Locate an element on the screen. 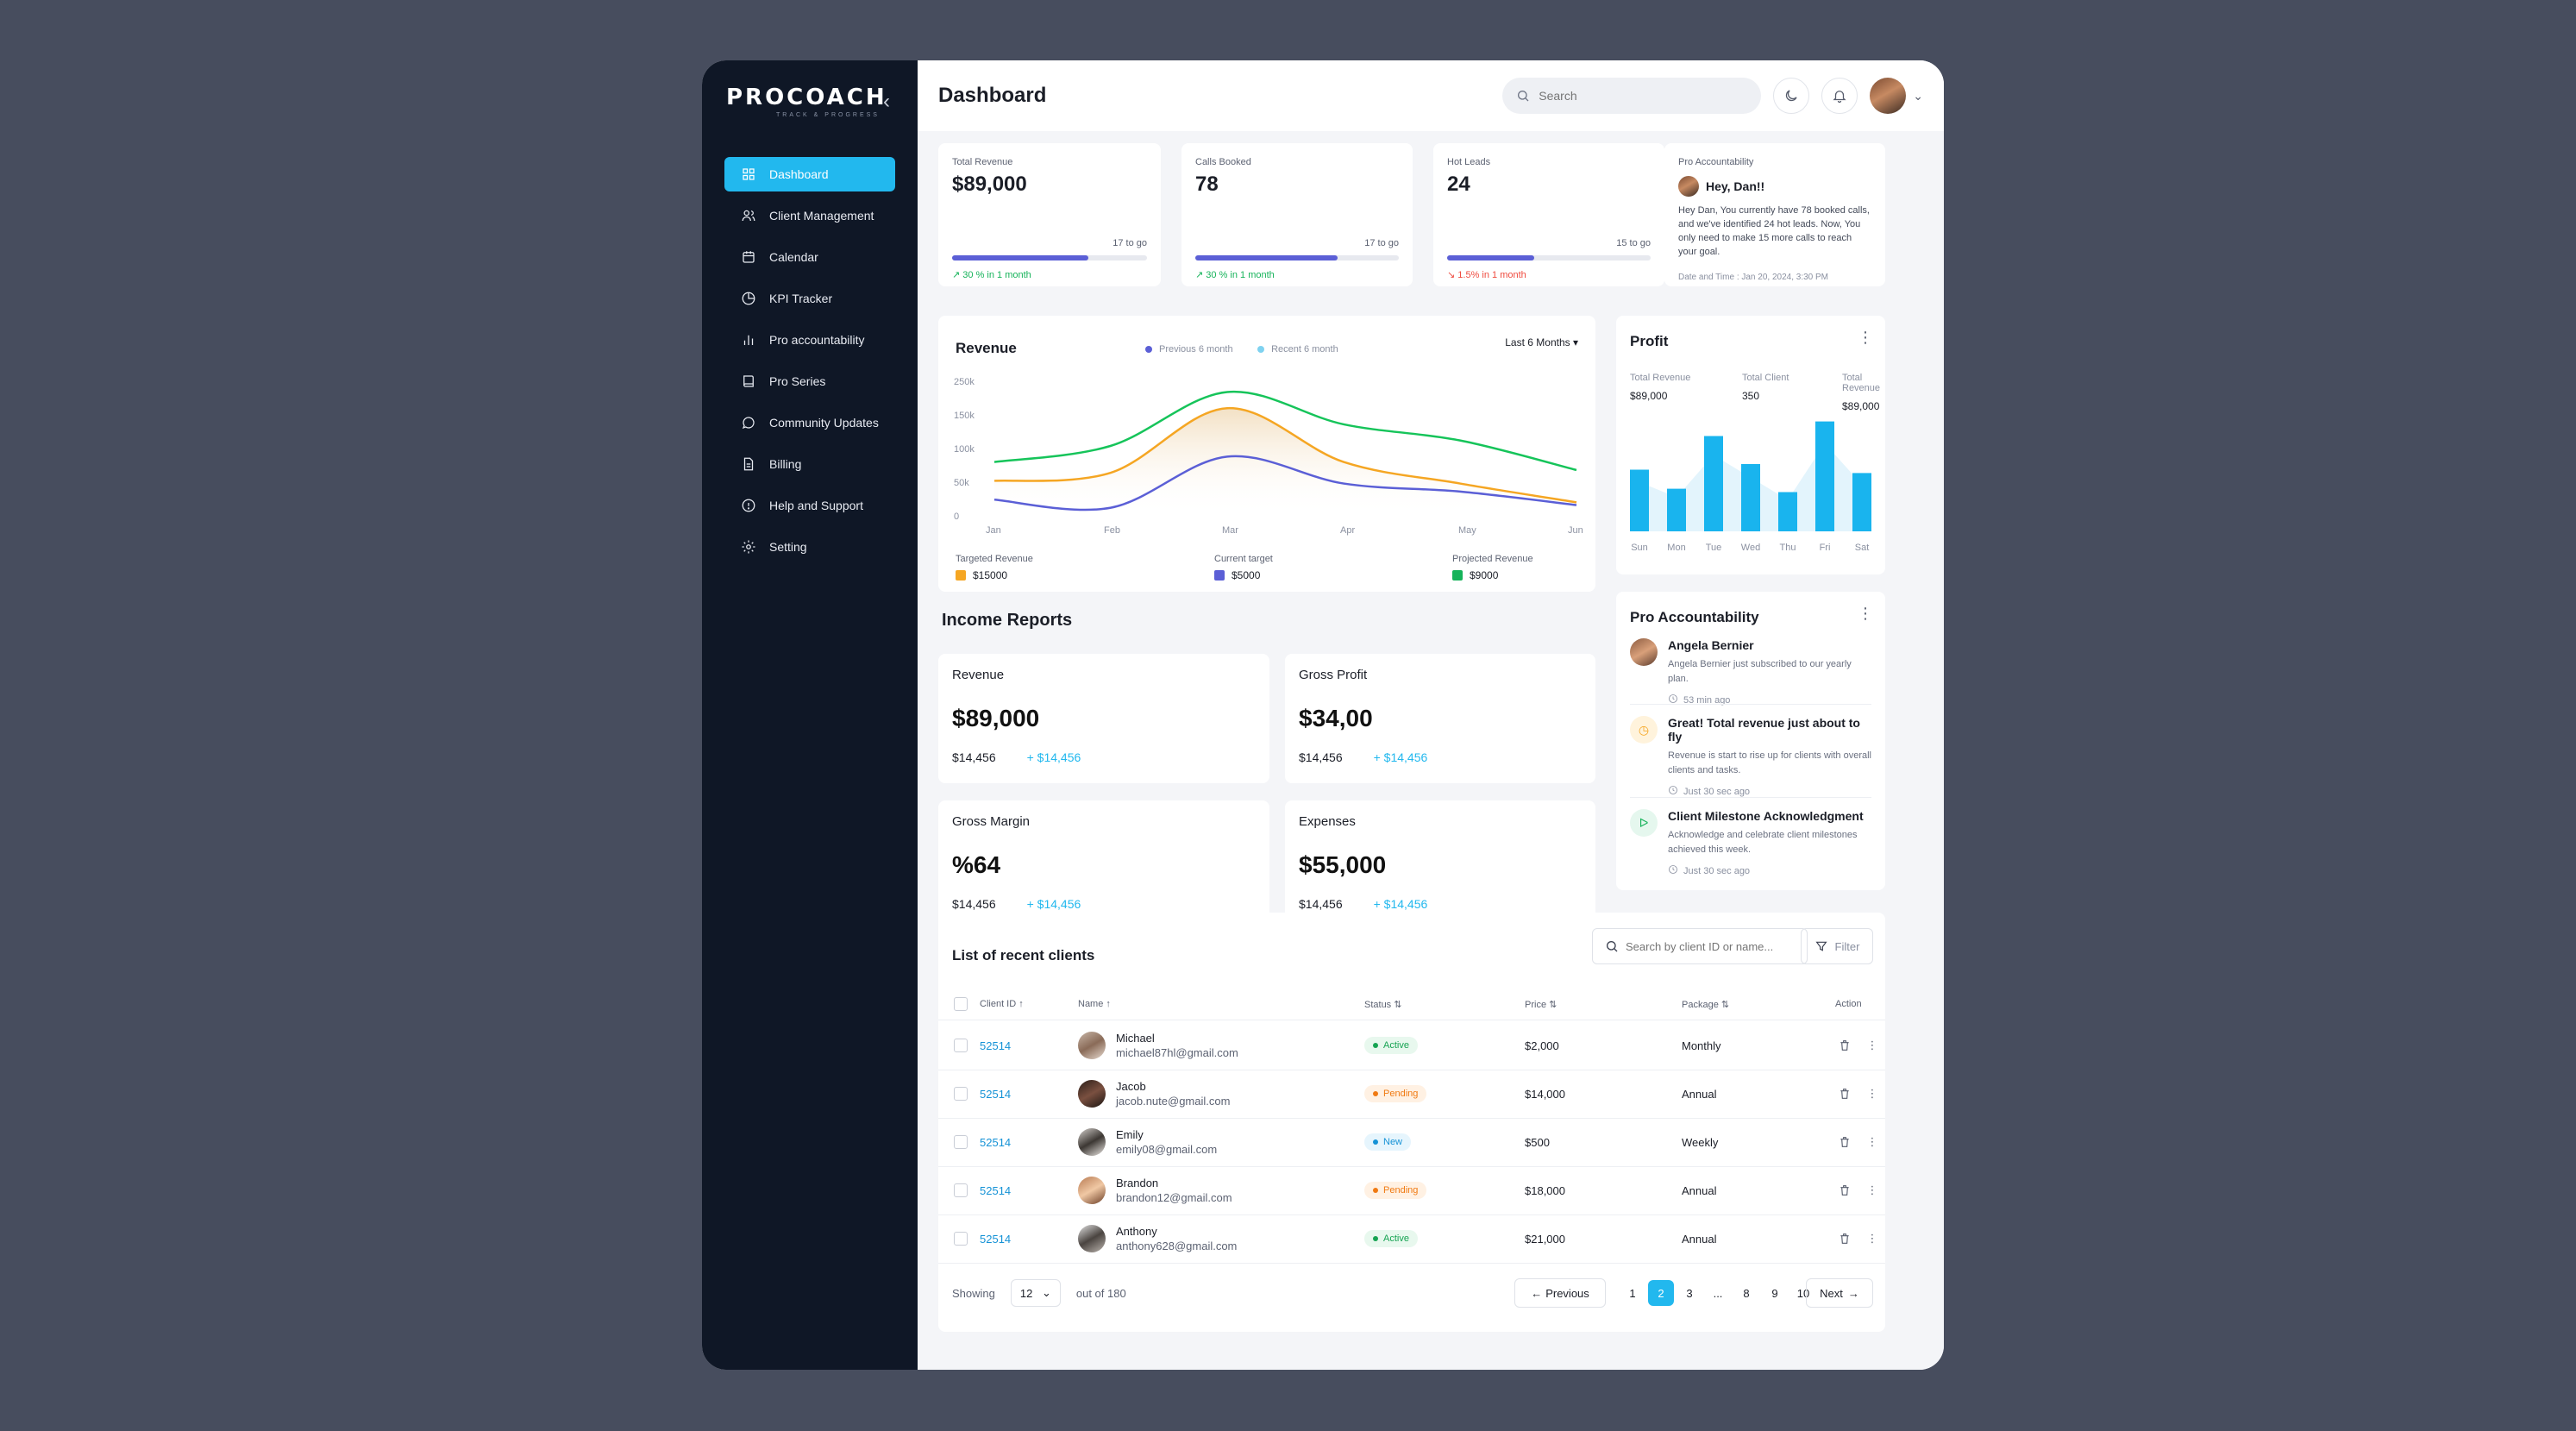  client-search-box is located at coordinates (1700, 946).